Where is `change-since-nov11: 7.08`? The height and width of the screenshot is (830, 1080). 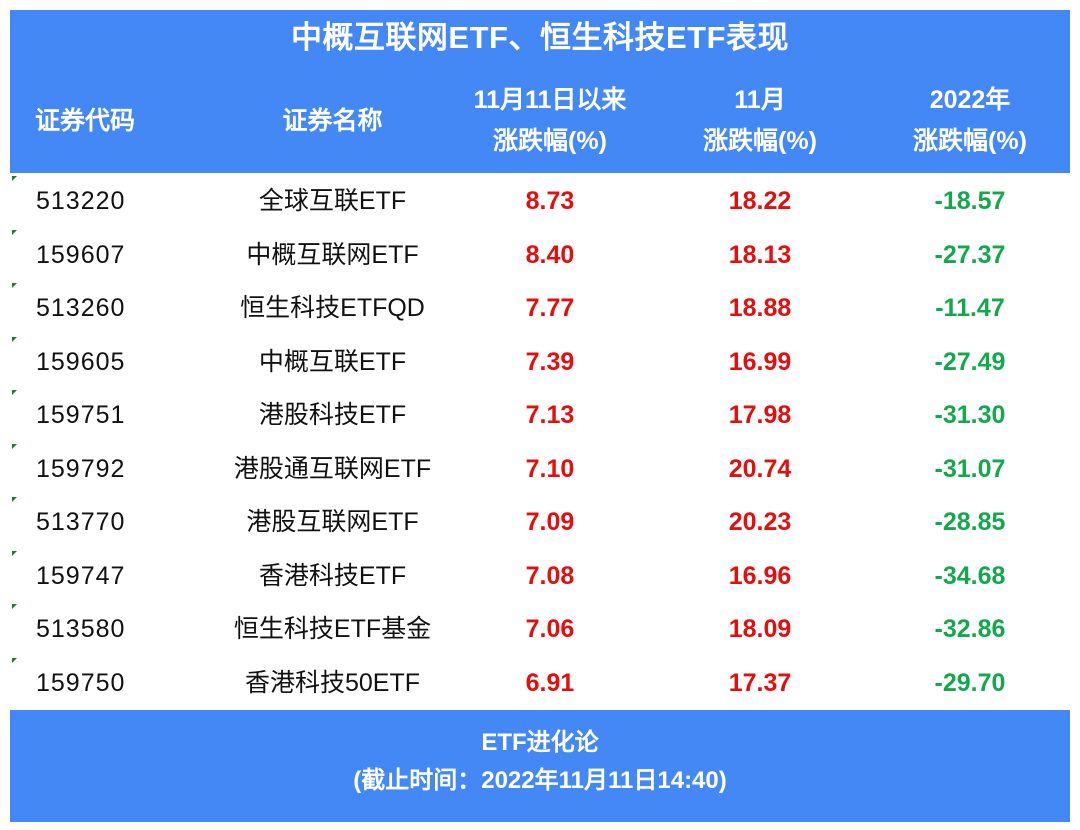 change-since-nov11: 7.08 is located at coordinates (550, 575).